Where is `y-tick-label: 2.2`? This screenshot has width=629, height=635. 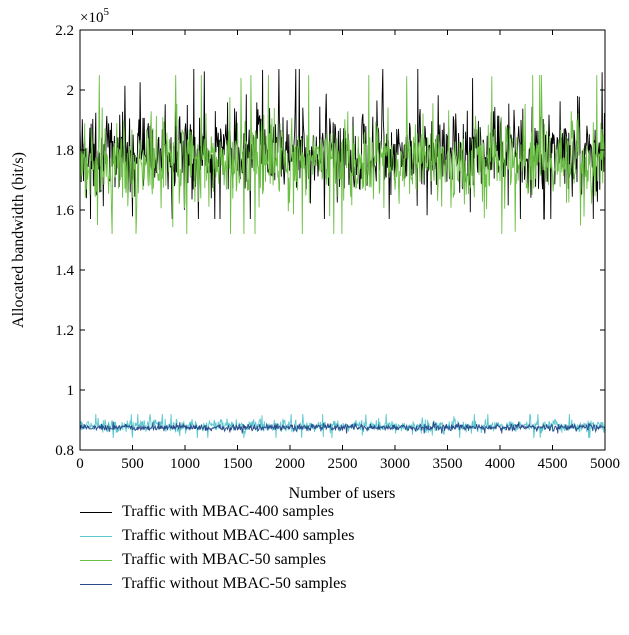
y-tick-label: 2.2 is located at coordinates (64, 31).